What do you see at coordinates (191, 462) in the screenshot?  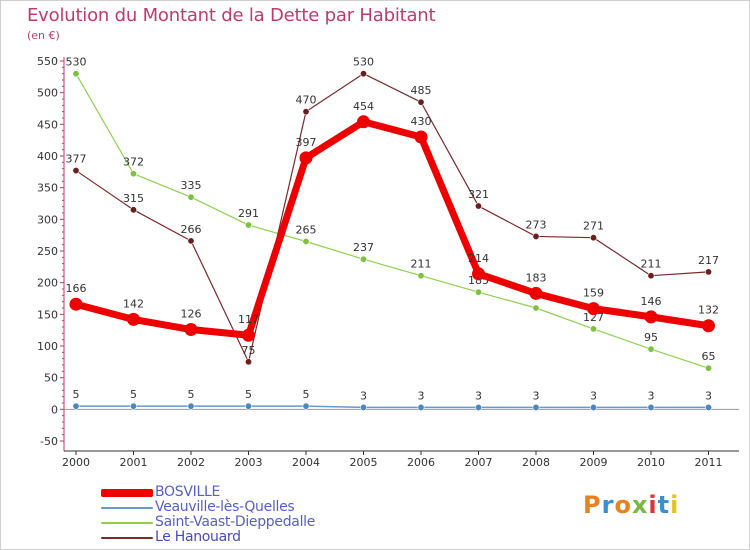 I see `x-tick-label: 2002` at bounding box center [191, 462].